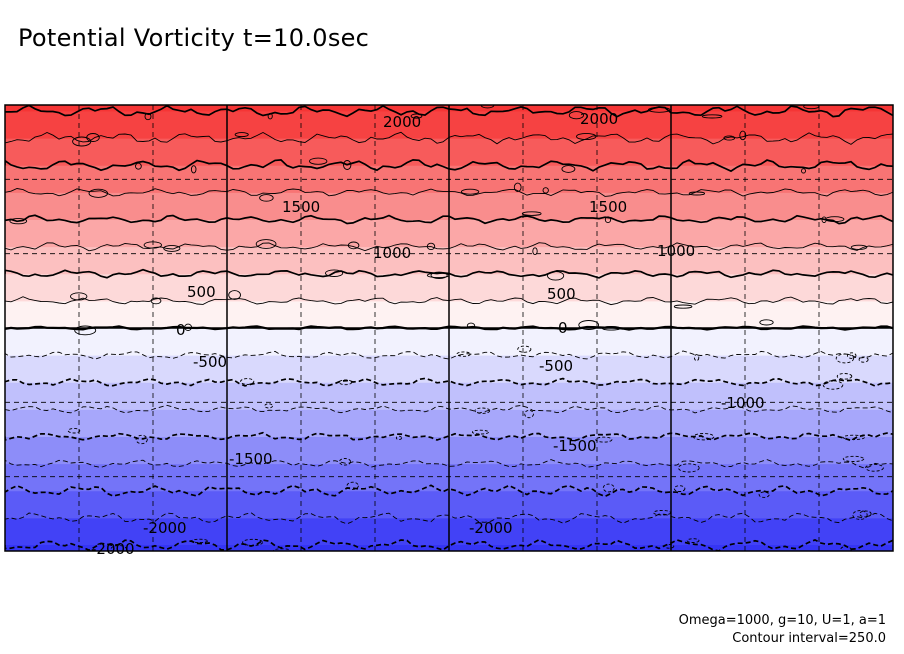  What do you see at coordinates (563, 328) in the screenshot?
I see `contour-label: 0` at bounding box center [563, 328].